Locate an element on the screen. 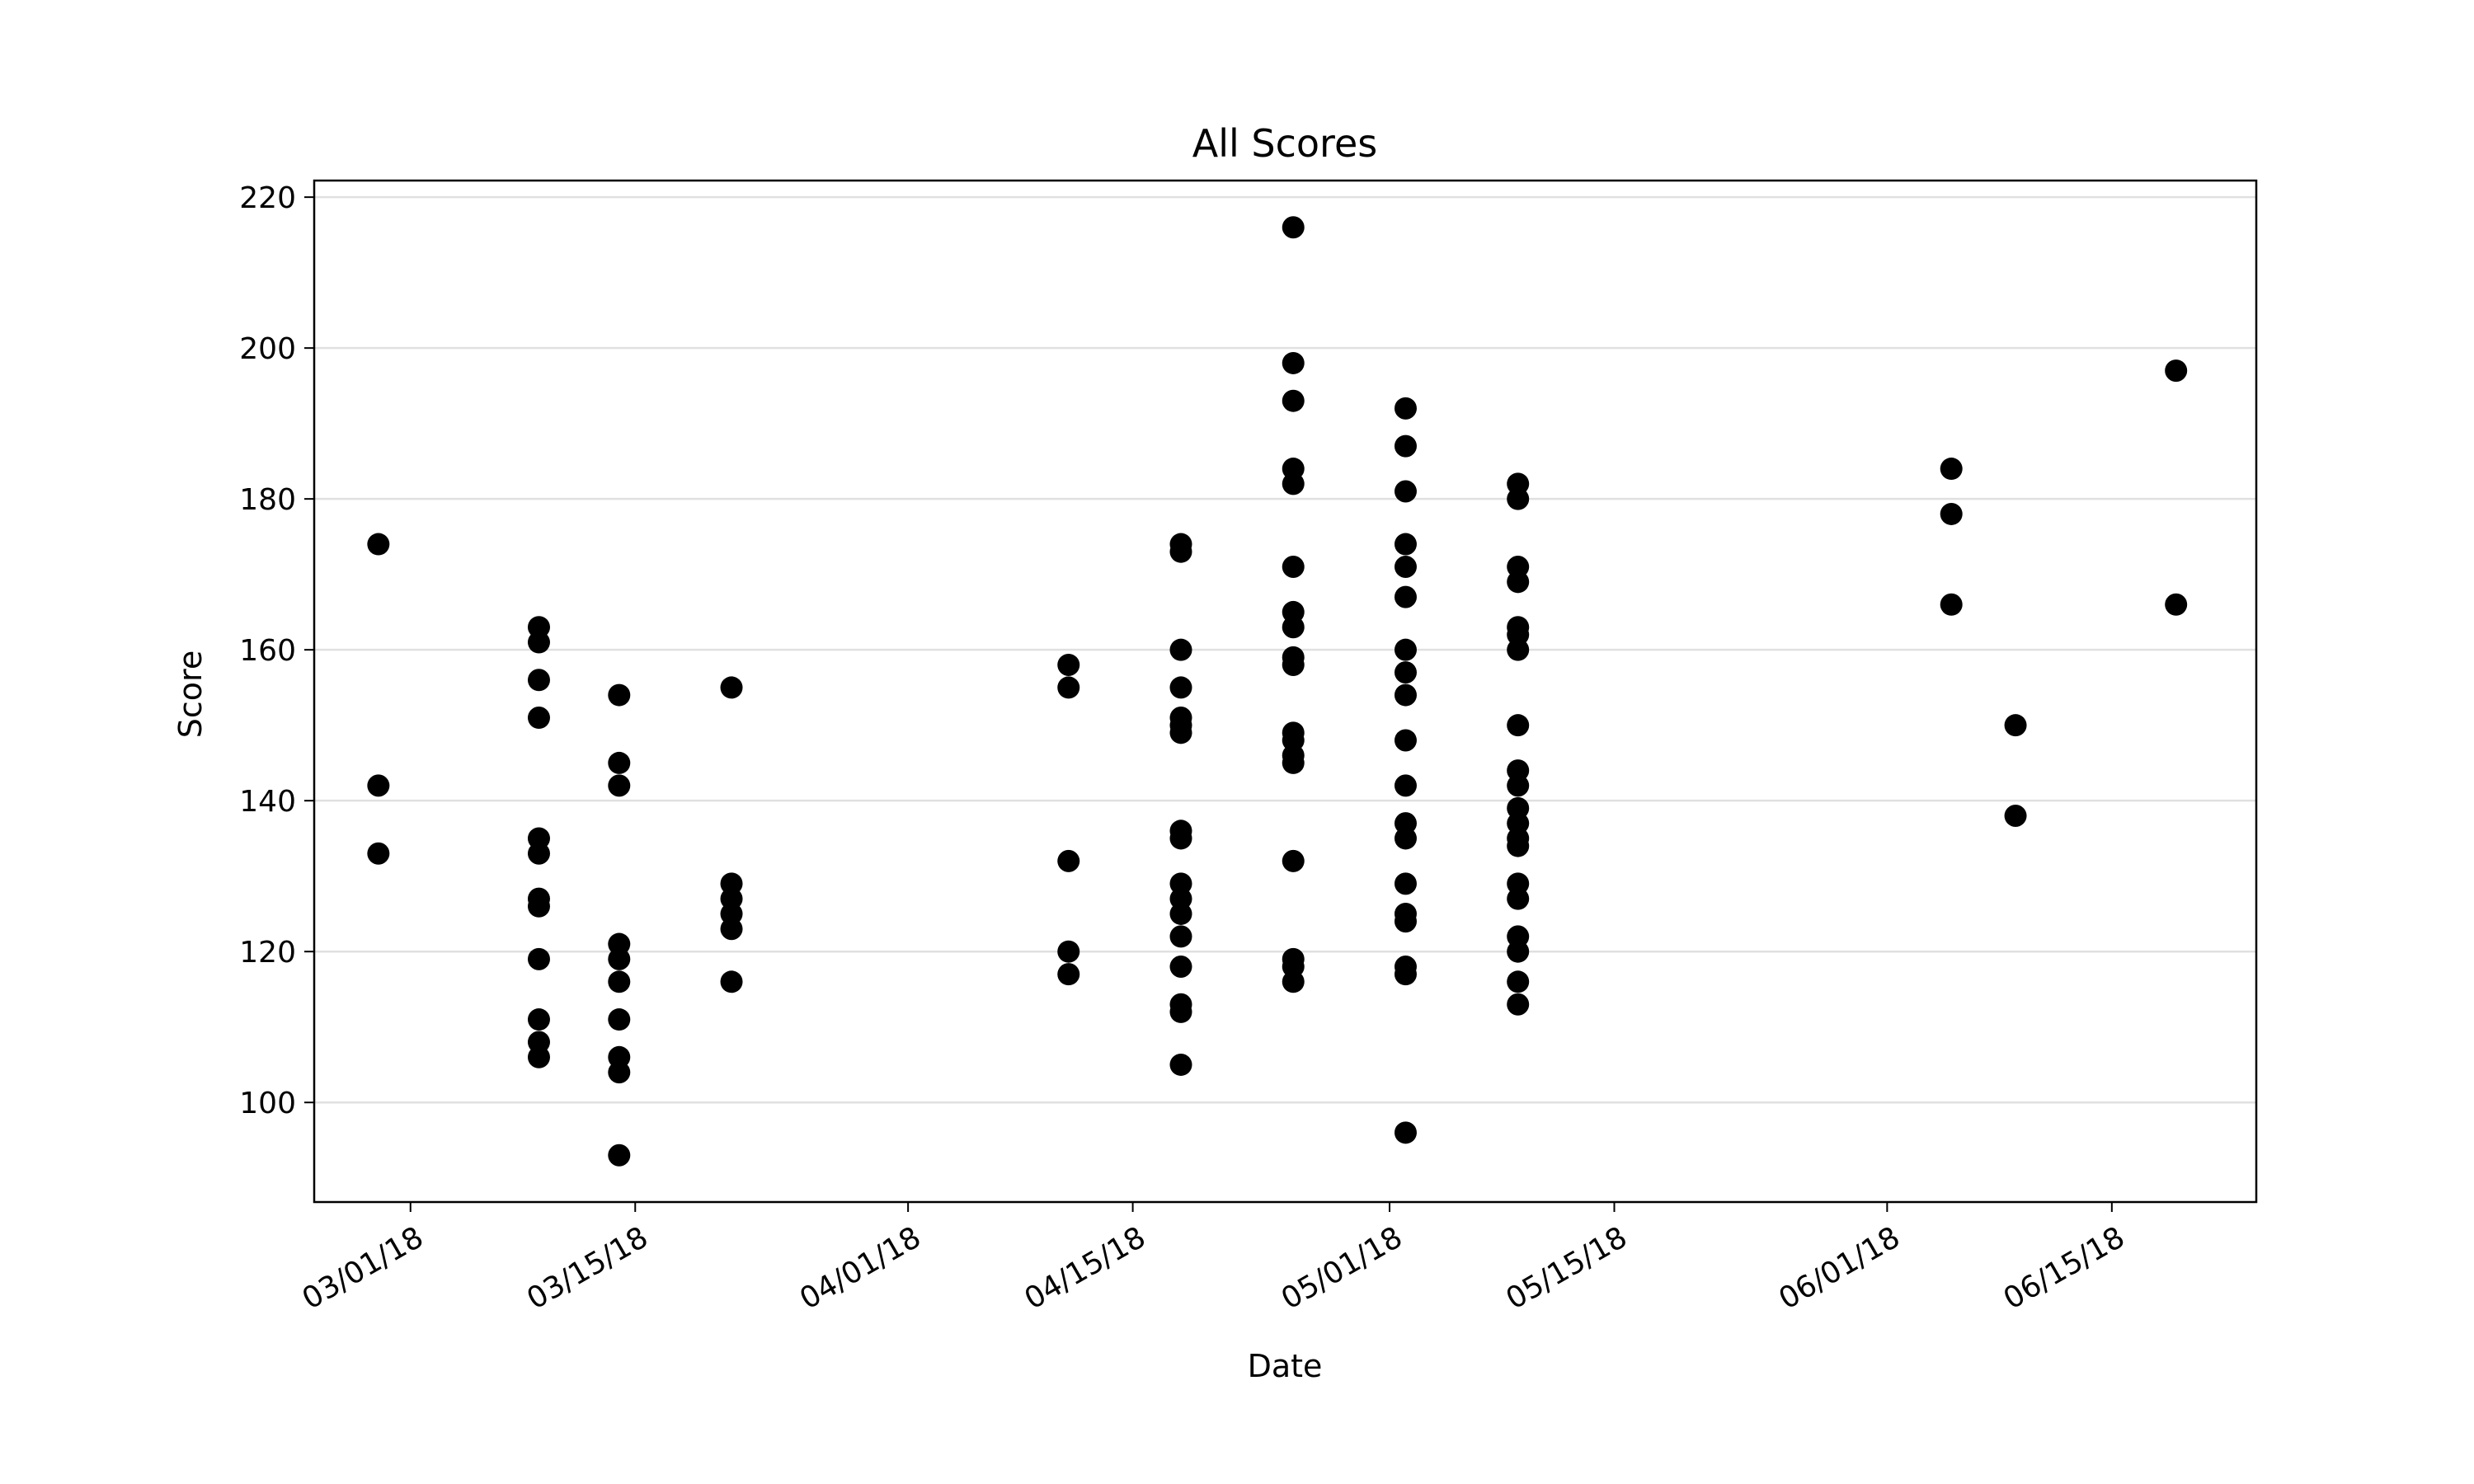 The image size is (2474, 1484). y-tick-label: 160 is located at coordinates (267, 651).